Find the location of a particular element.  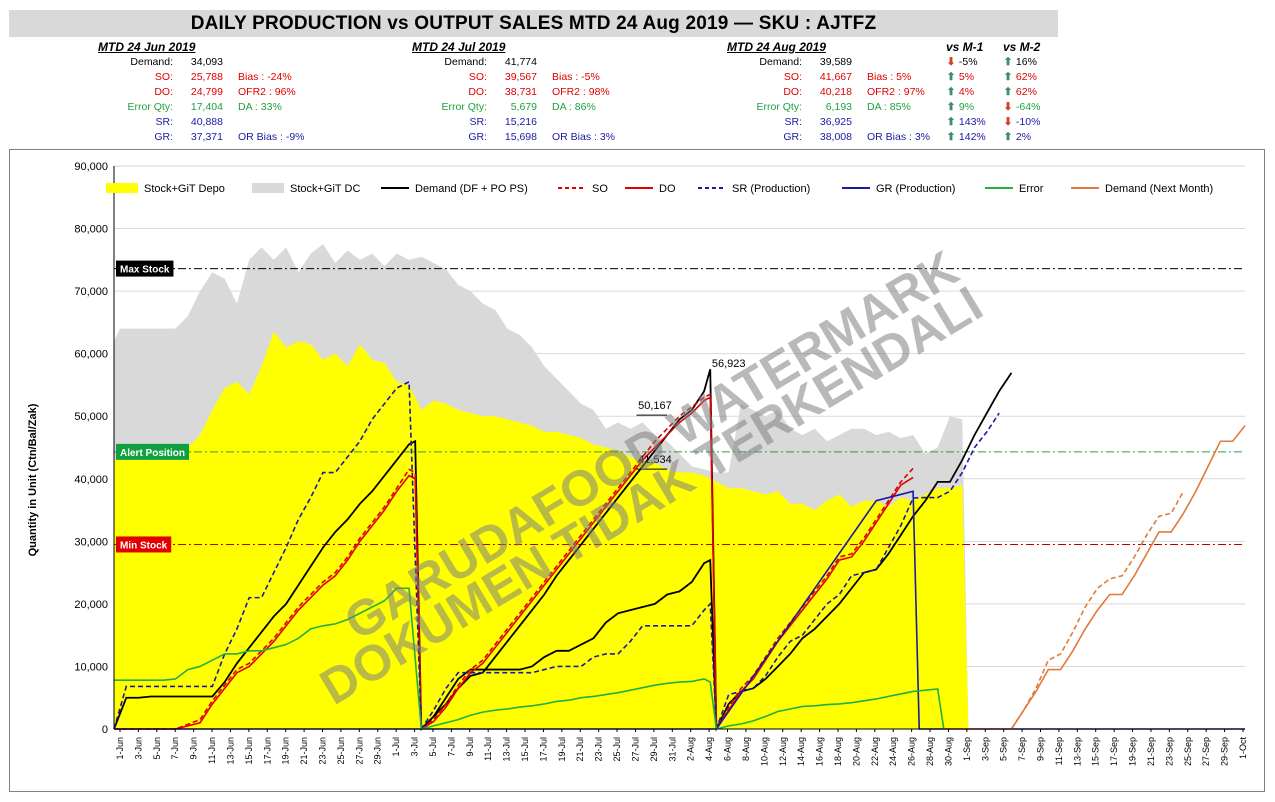

x-tick-label: 3-Jun is located at coordinates (138, 748).